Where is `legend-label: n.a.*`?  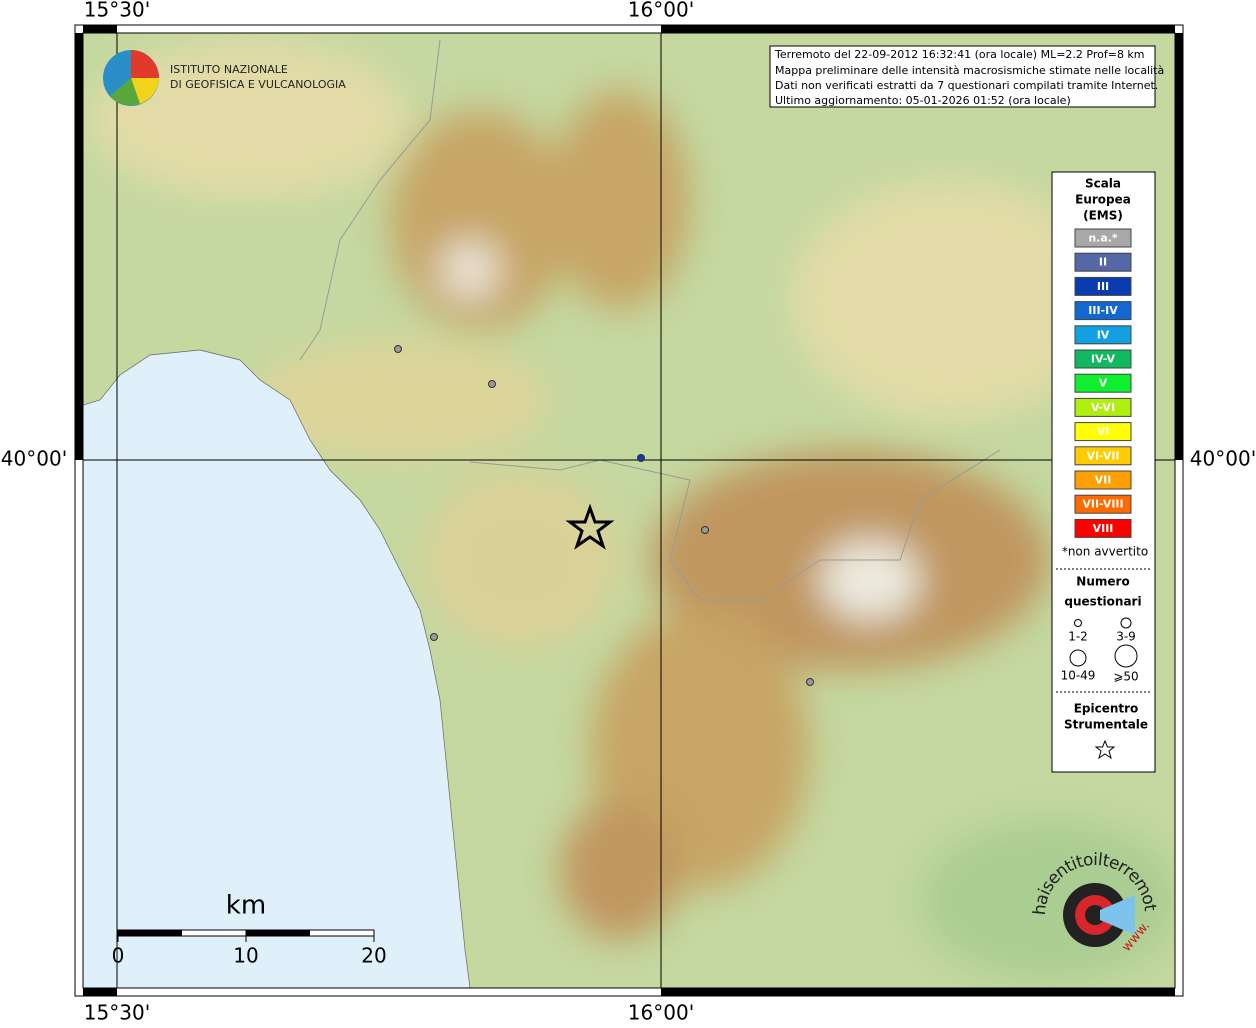
legend-label: n.a.* is located at coordinates (1103, 238).